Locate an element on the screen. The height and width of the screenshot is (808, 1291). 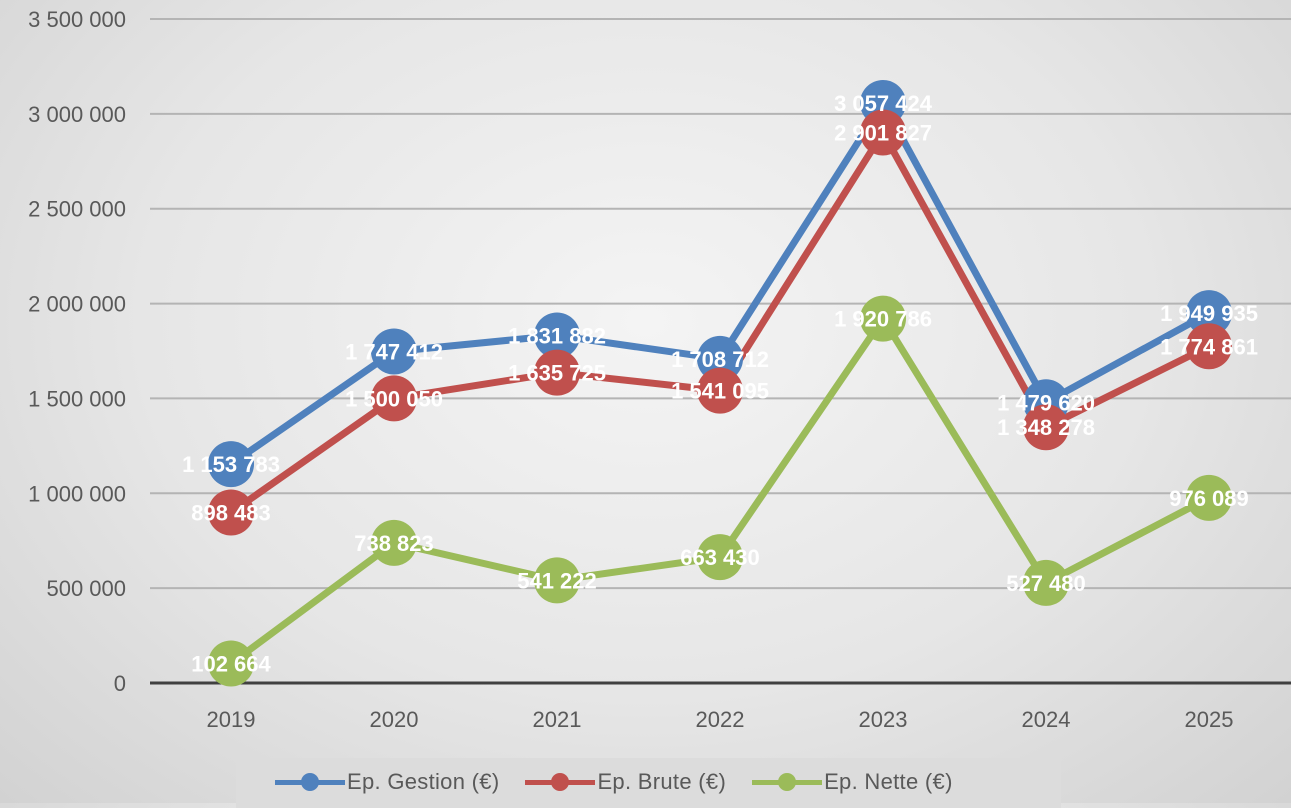
y-tick-label: 3 000 000 is located at coordinates (77, 114).